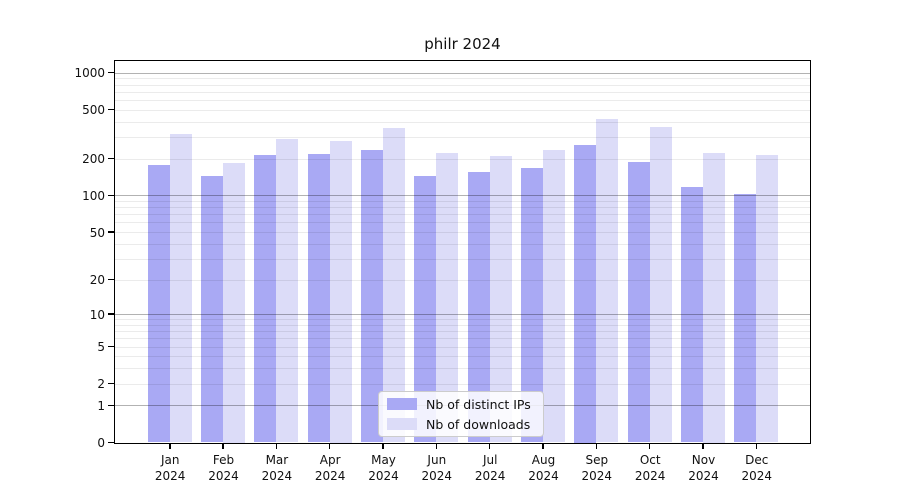 This screenshot has width=900, height=500. What do you see at coordinates (383, 468) in the screenshot?
I see `x-tick-label-may: May 2024` at bounding box center [383, 468].